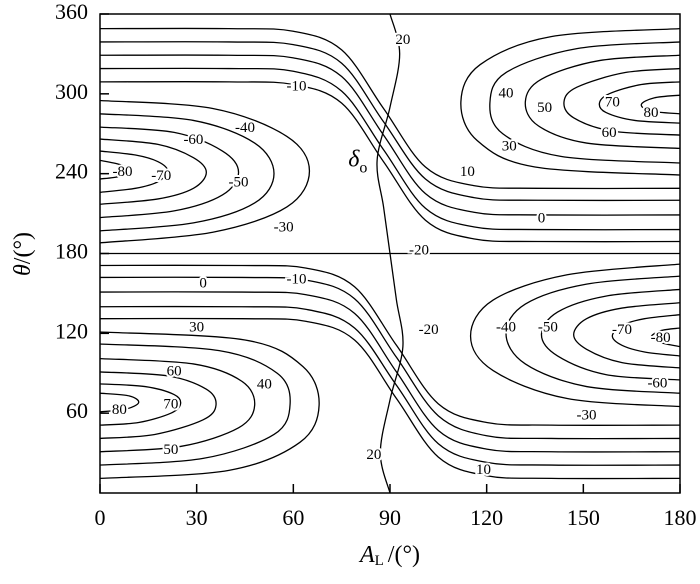  Describe the element at coordinates (23, 248) in the screenshot. I see `y-label-unit: /(°)` at that location.